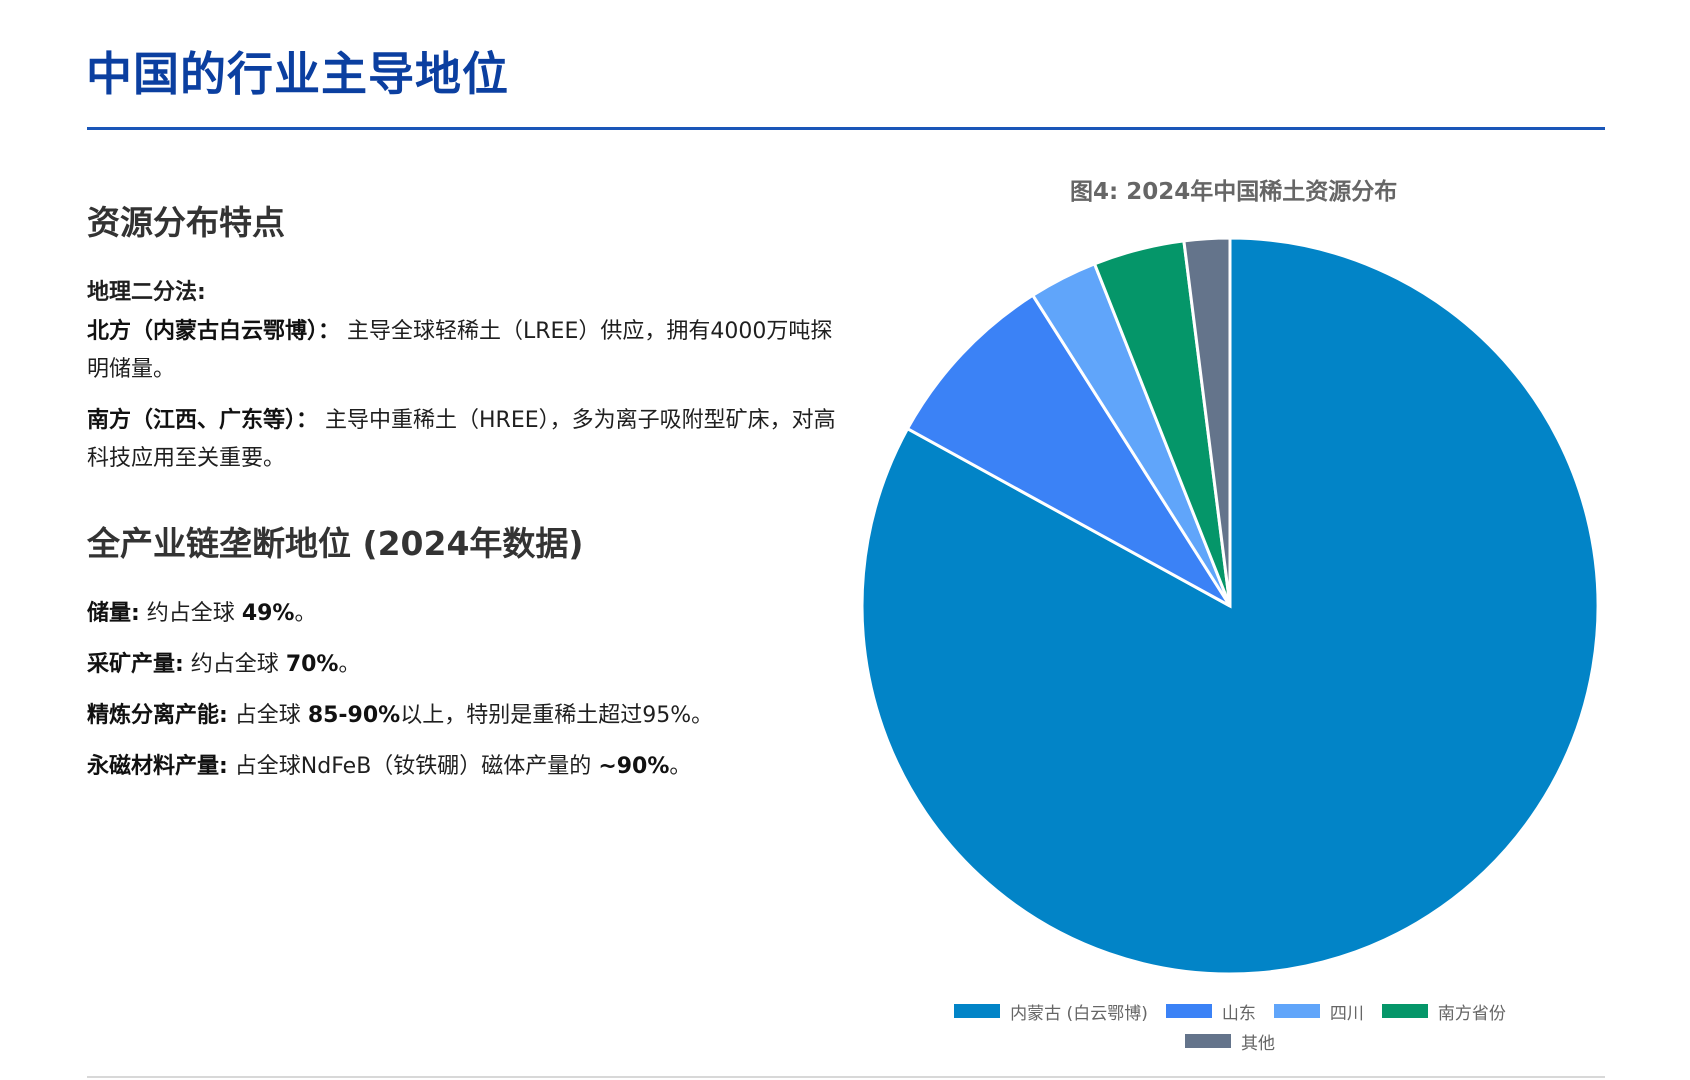 Image resolution: width=1690 pixels, height=1080 pixels. Describe the element at coordinates (146, 292) in the screenshot. I see `dichotomy-label: 地理二分法:` at that location.